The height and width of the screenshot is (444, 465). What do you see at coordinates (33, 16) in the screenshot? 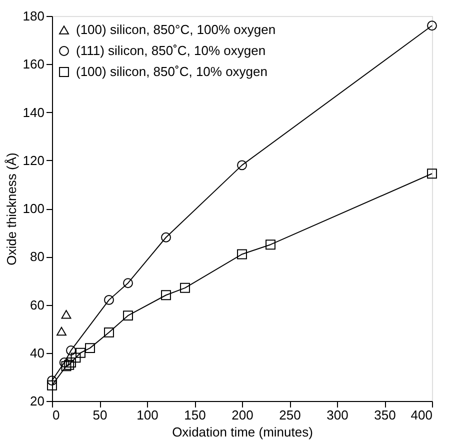
I see `y-tick-label: 180` at bounding box center [33, 16].